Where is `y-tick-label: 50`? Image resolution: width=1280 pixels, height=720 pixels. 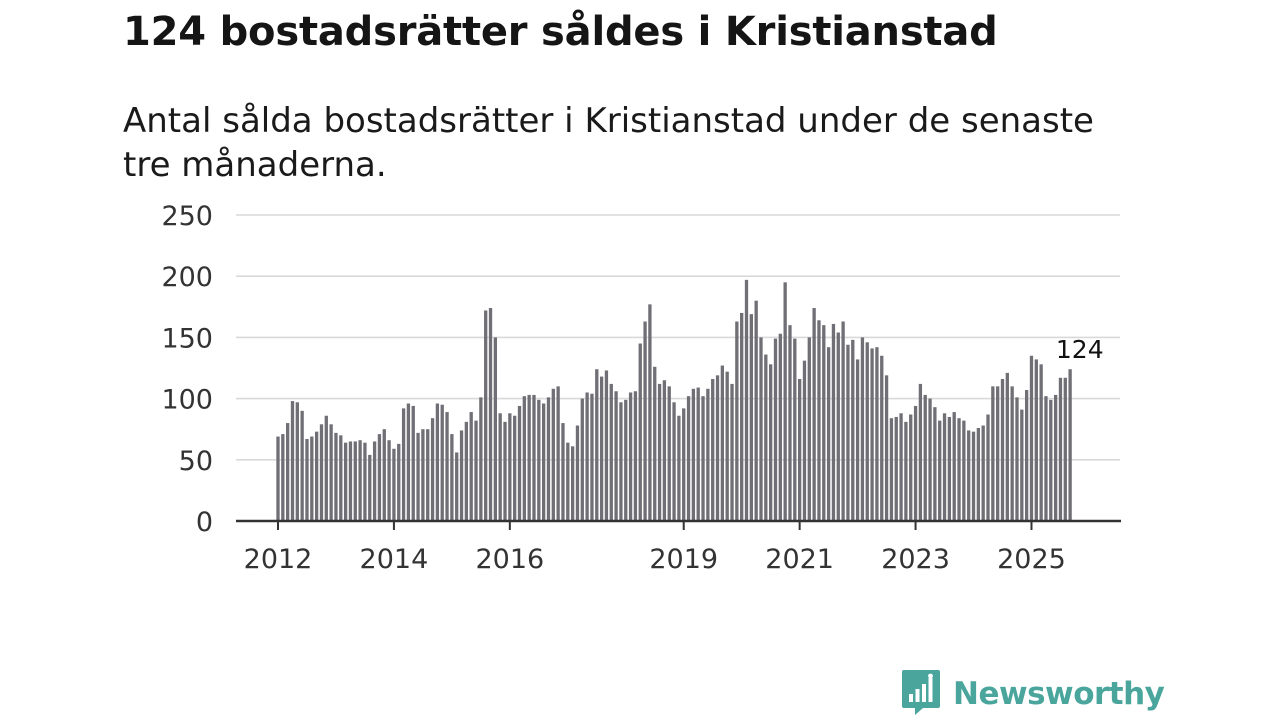 y-tick-label: 50 is located at coordinates (196, 461).